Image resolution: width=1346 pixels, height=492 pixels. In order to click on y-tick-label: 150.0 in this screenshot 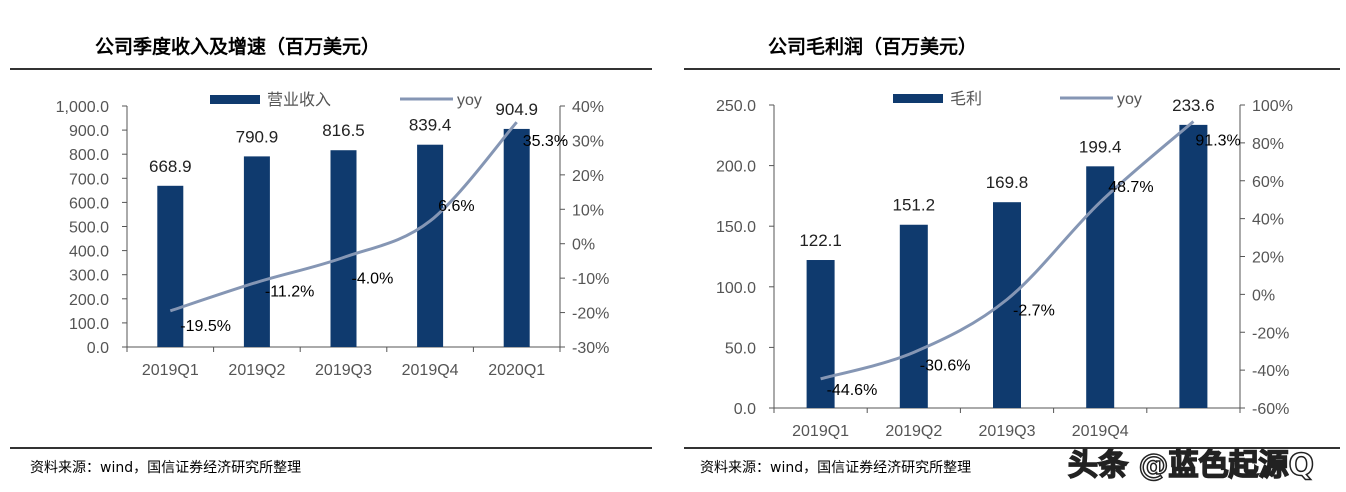, I will do `click(736, 227)`.